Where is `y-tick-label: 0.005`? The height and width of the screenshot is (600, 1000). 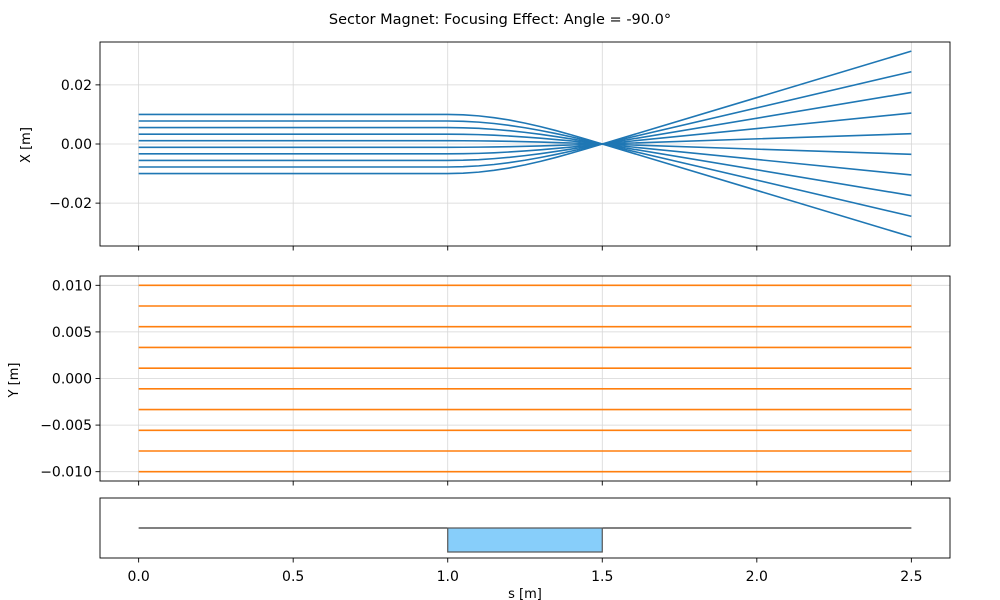
y-tick-label: 0.005 is located at coordinates (72, 333).